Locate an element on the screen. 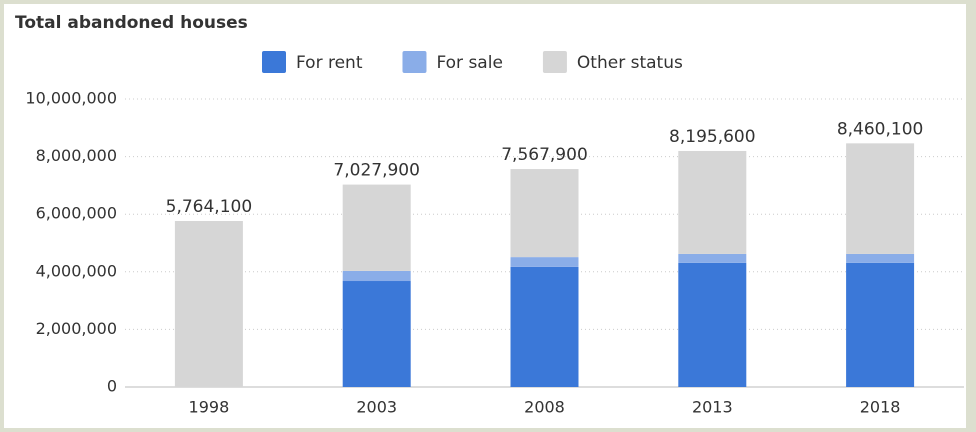 Image resolution: width=976 pixels, height=432 pixels. legend-label: For sale is located at coordinates (469, 63).